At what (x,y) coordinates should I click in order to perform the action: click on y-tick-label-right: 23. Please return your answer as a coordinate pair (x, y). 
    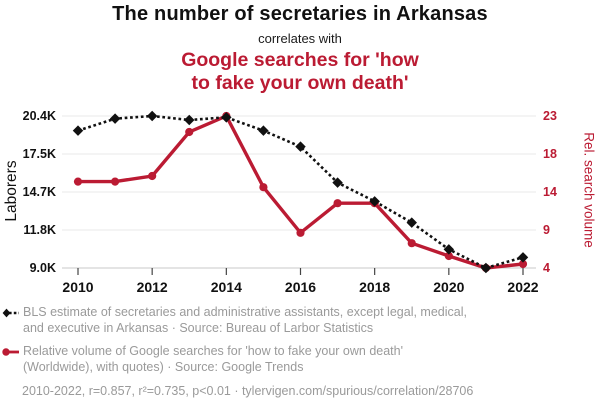
    Looking at the image, I should click on (550, 116).